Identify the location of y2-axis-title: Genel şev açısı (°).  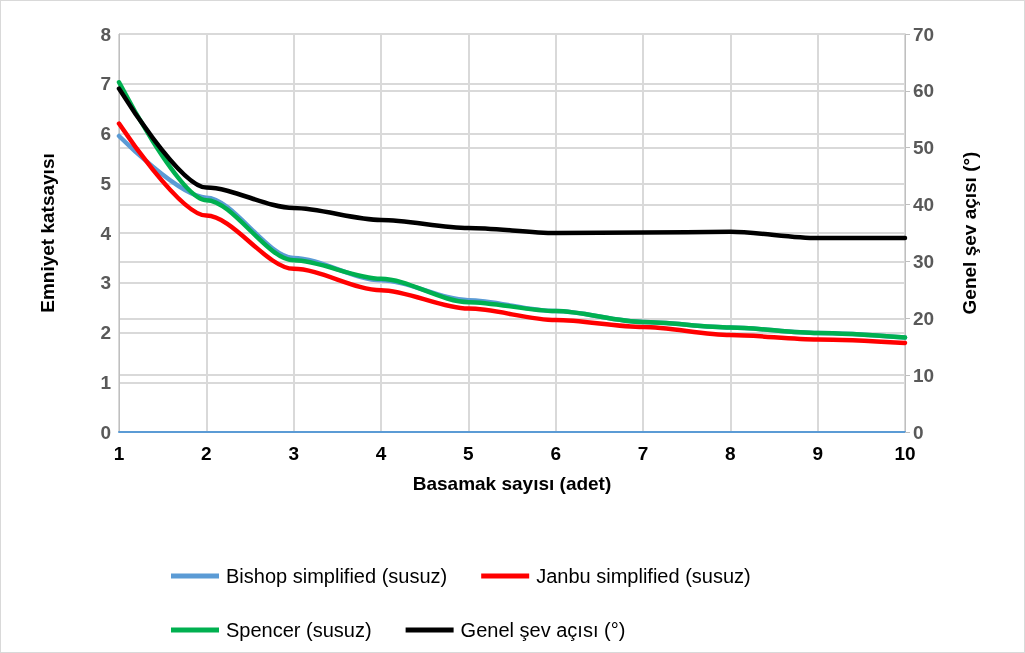
(969, 233).